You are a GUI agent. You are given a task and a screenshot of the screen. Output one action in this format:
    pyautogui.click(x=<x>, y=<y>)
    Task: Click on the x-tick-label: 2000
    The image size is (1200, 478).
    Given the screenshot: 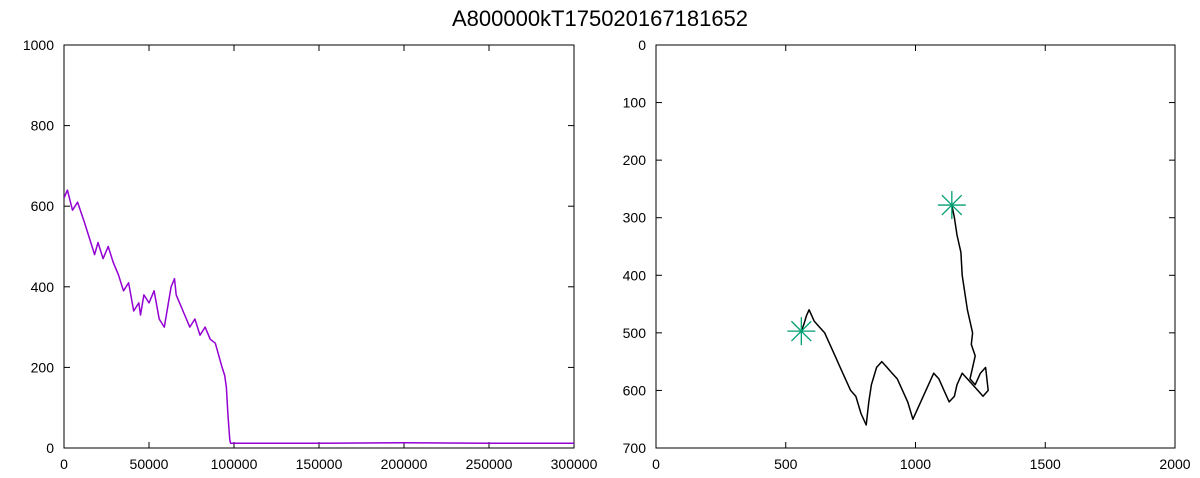 What is the action you would take?
    pyautogui.click(x=1174, y=464)
    